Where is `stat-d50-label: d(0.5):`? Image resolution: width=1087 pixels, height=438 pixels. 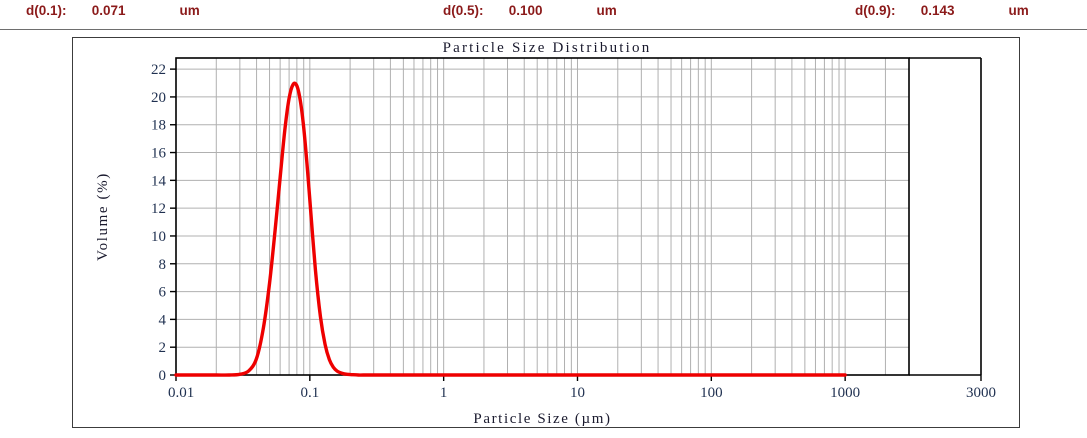
stat-d50-label: d(0.5): is located at coordinates (463, 10).